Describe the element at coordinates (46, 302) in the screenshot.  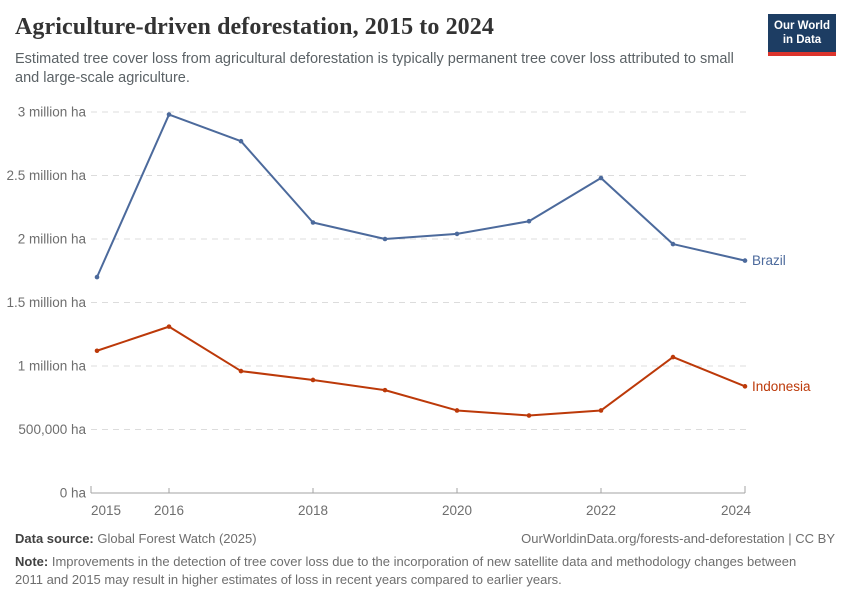
I see `y-axis-label: 1.5 million ha` at that location.